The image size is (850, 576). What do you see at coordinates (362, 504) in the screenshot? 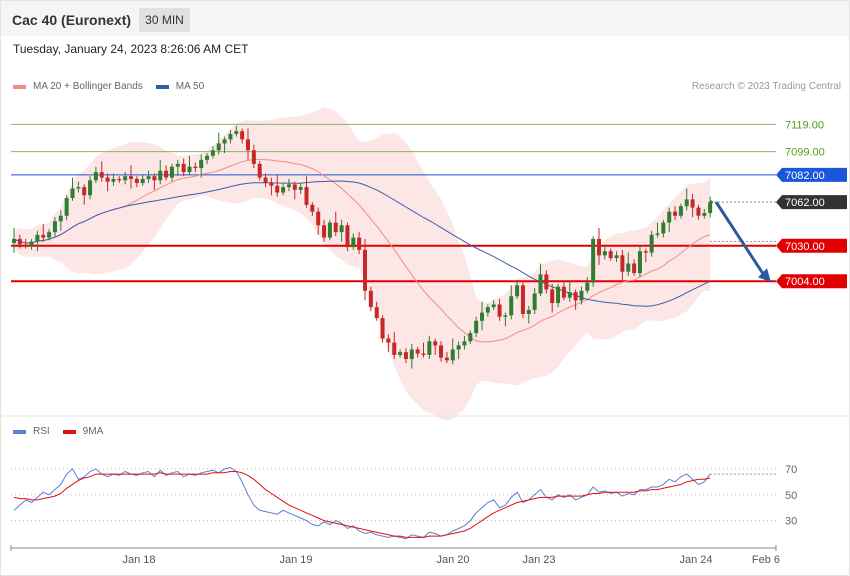
I see `rsi-series-9ma` at bounding box center [362, 504].